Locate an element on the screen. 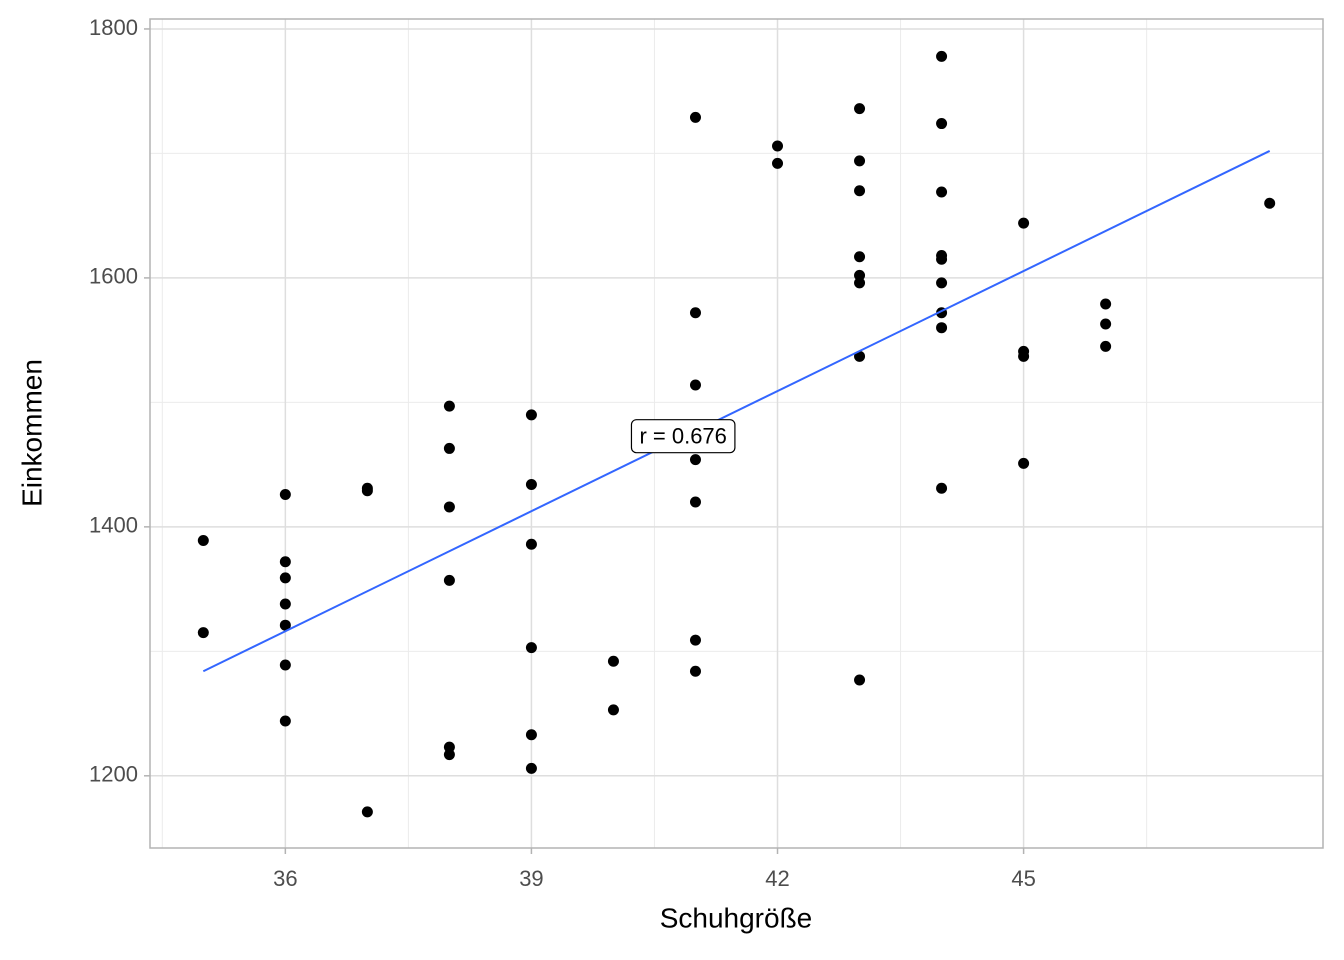 Image resolution: width=1344 pixels, height=960 pixels. x-tick-label: 45 is located at coordinates (1023, 878).